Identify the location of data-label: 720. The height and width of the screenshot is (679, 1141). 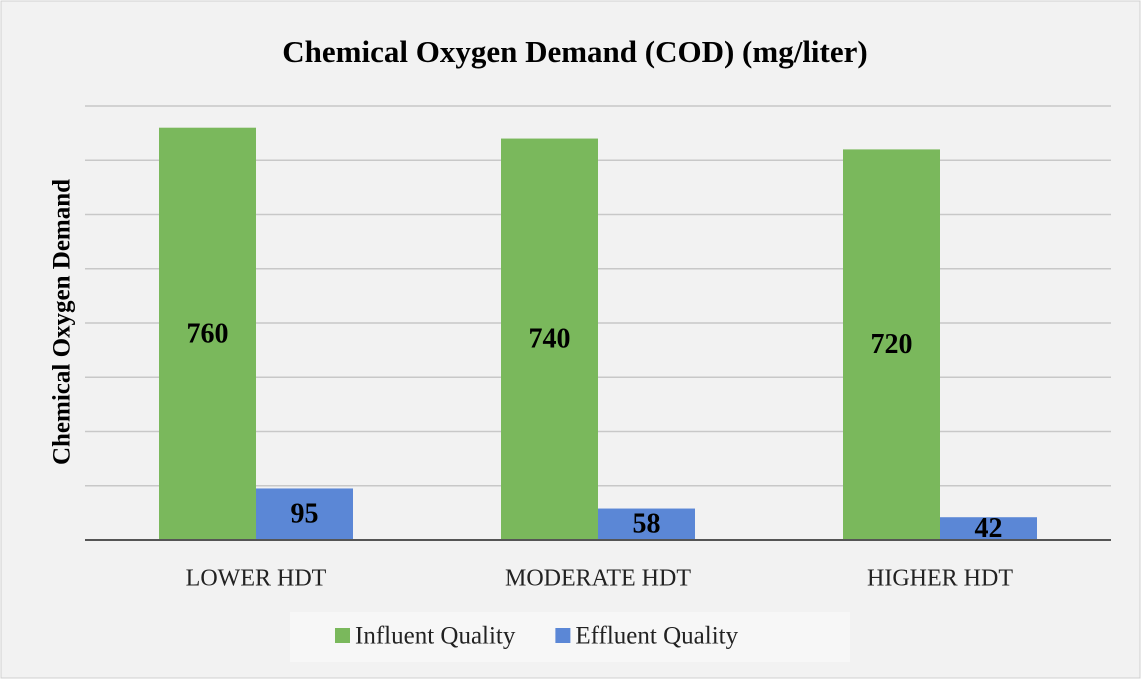
(892, 344).